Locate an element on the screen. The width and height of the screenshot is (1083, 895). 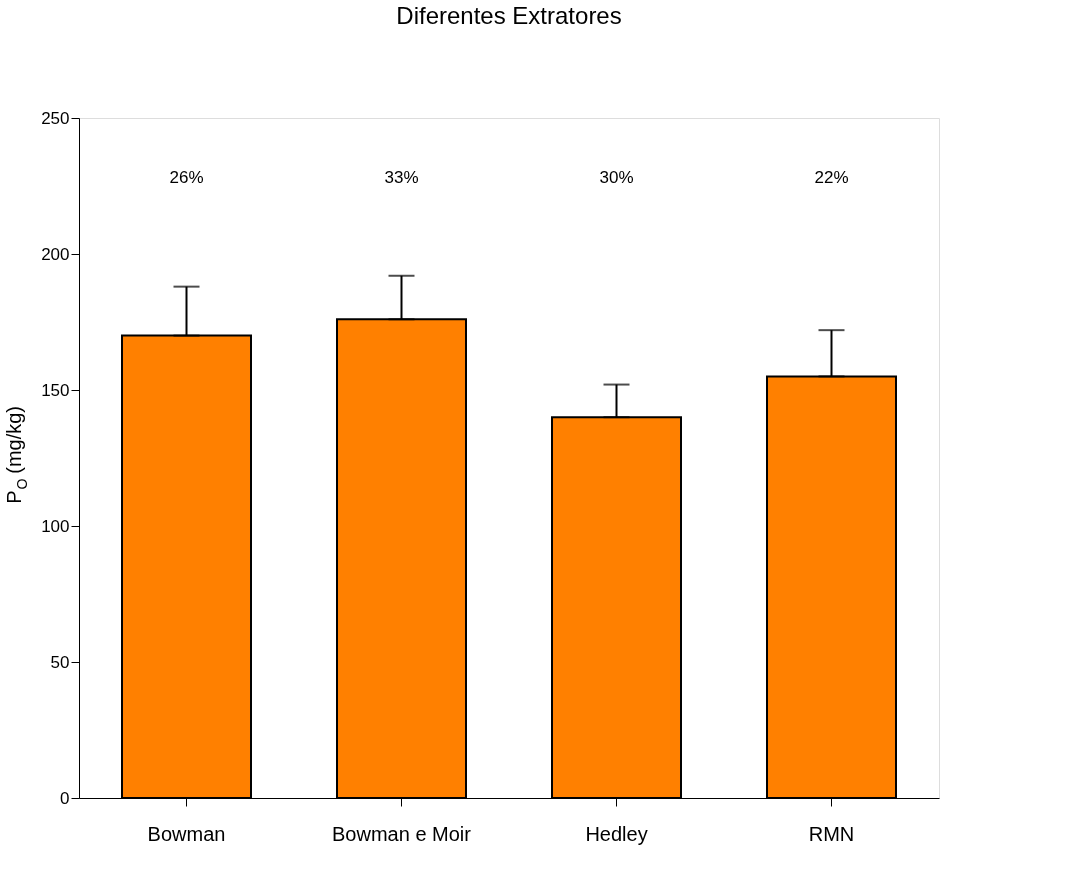
y-axis-title: PO (mg/kg) is located at coordinates (16, 454).